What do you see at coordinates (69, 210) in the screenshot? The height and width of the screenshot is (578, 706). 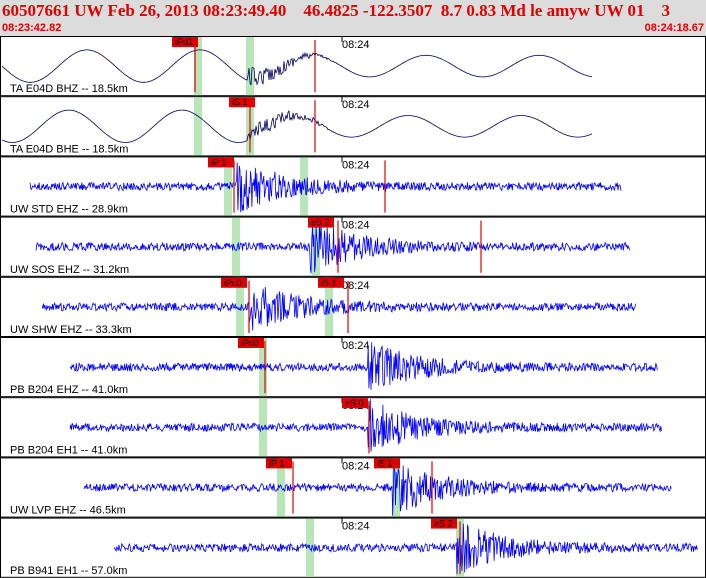 I see `channel-label: UW STD EHZ -- 28.9km` at bounding box center [69, 210].